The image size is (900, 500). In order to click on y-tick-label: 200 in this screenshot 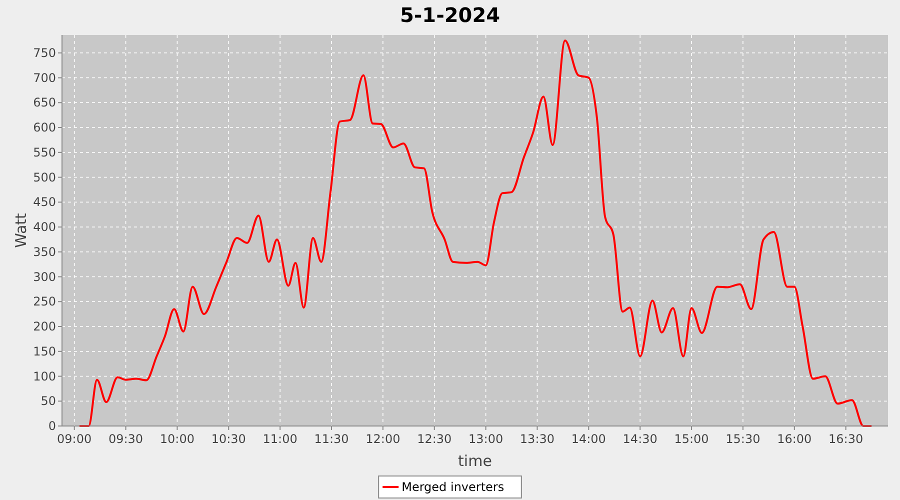, I will do `click(44, 327)`.